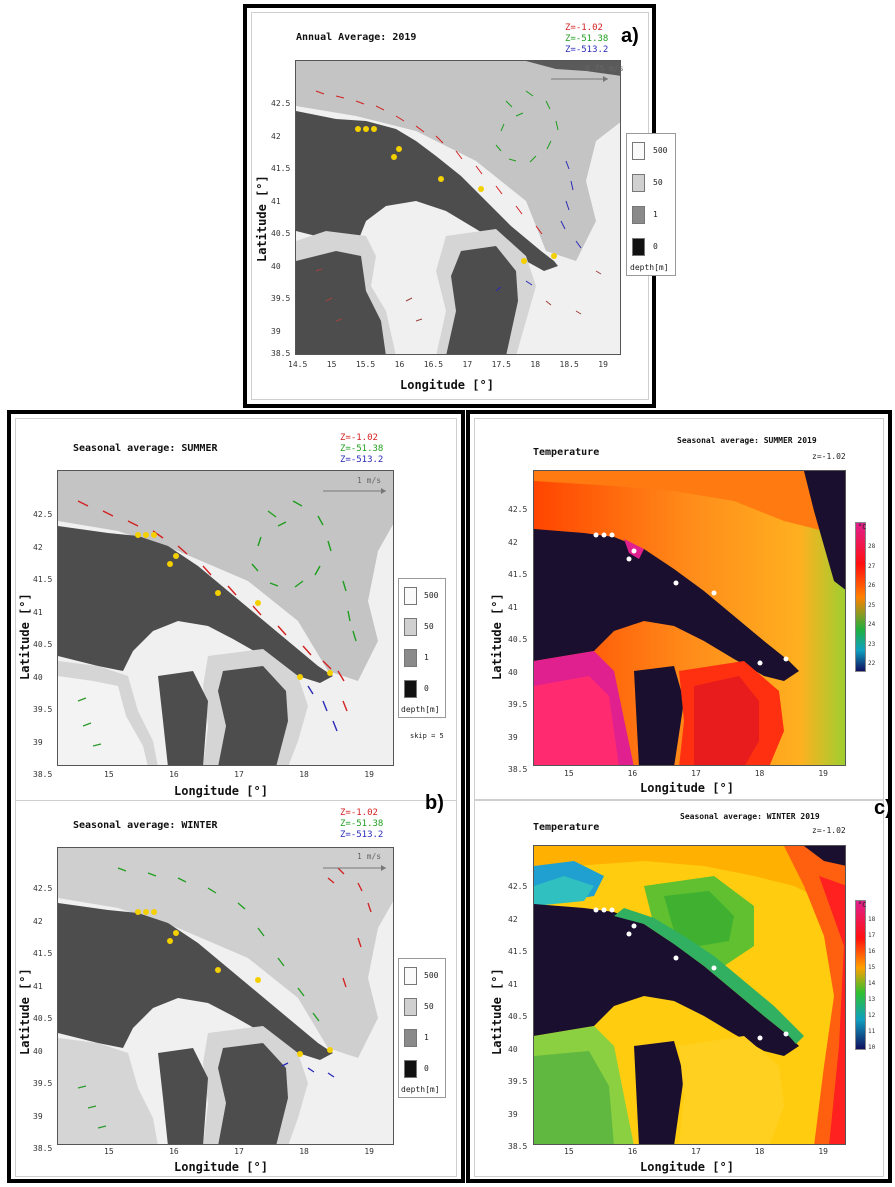  I want to click on panel-c-winter-x-ticks: 15 16 17 18 19, so click(696, 1151).